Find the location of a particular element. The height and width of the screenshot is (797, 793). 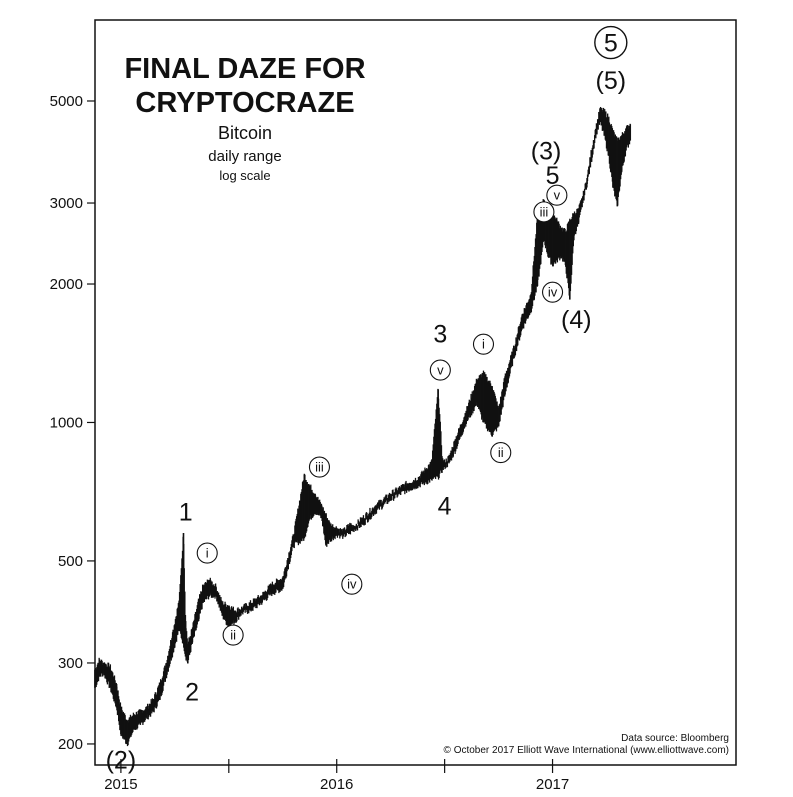

y-tick-label: 500 is located at coordinates (70, 561).